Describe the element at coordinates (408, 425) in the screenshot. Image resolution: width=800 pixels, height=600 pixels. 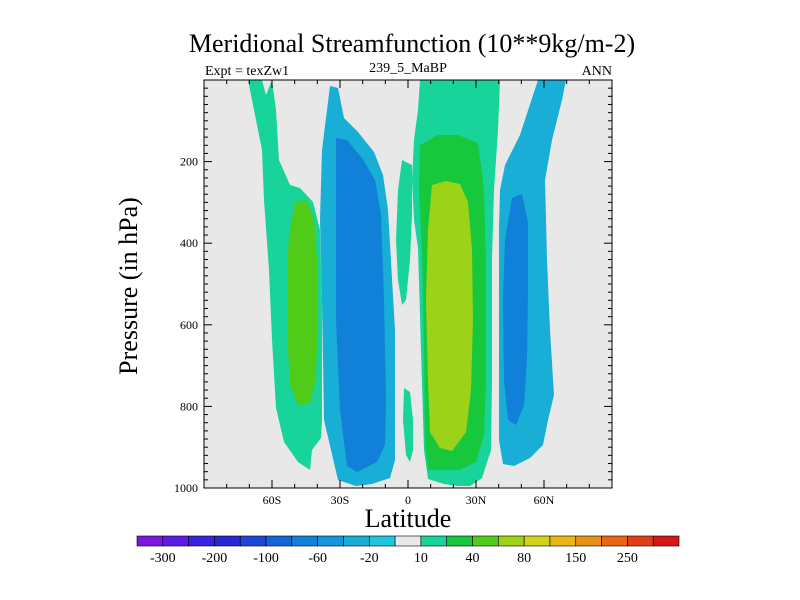
I see `region-near-surface-positive-filament` at that location.